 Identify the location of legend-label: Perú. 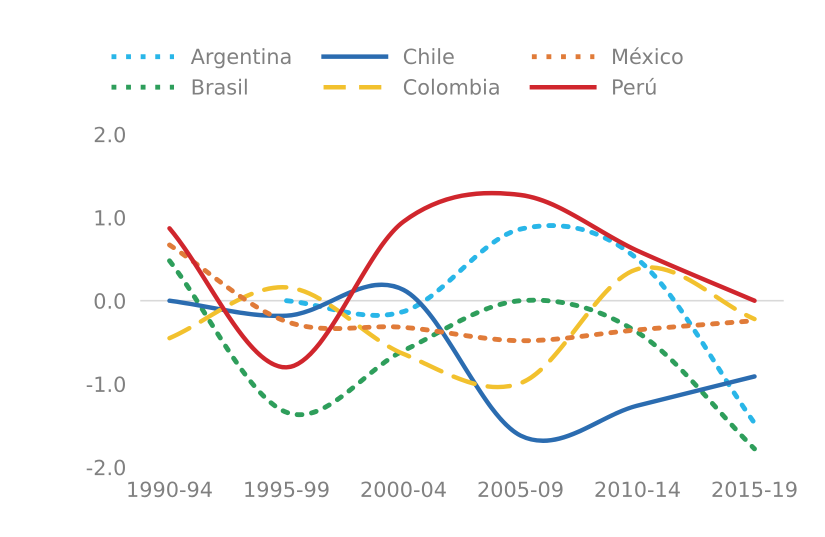
(634, 86).